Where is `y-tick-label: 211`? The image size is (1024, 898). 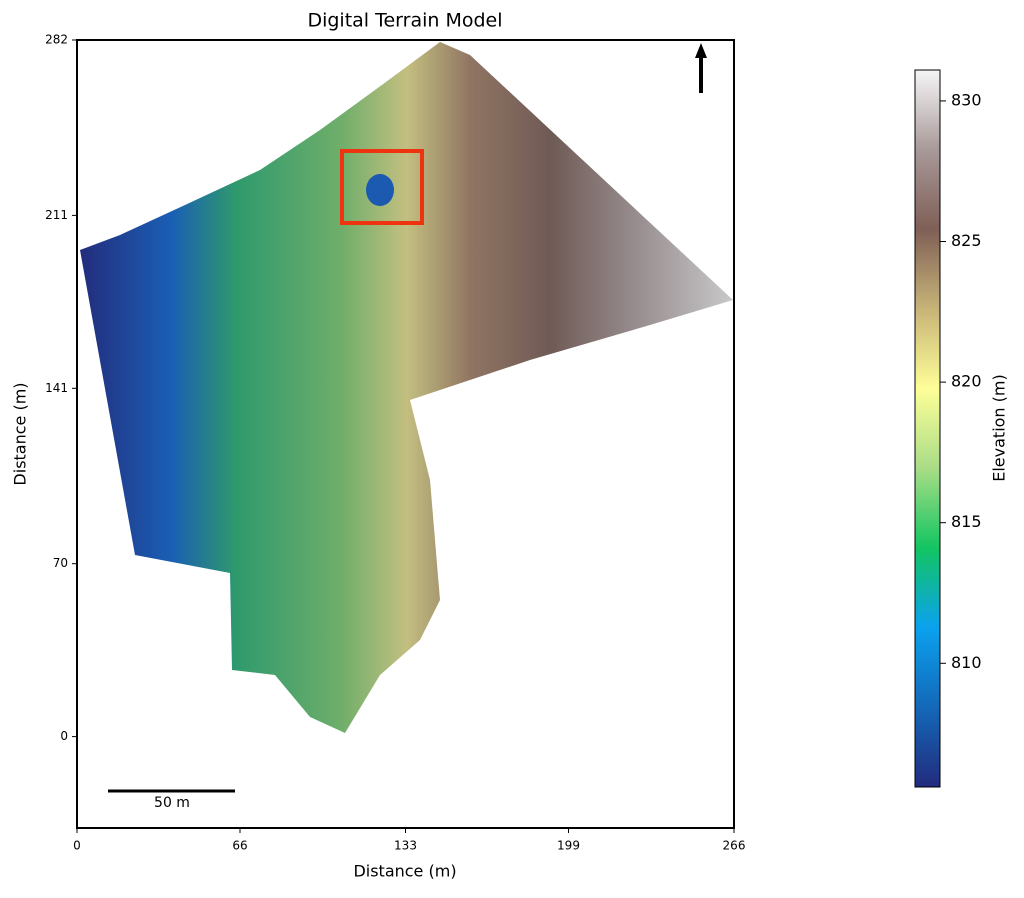
y-tick-label: 211 is located at coordinates (56, 215).